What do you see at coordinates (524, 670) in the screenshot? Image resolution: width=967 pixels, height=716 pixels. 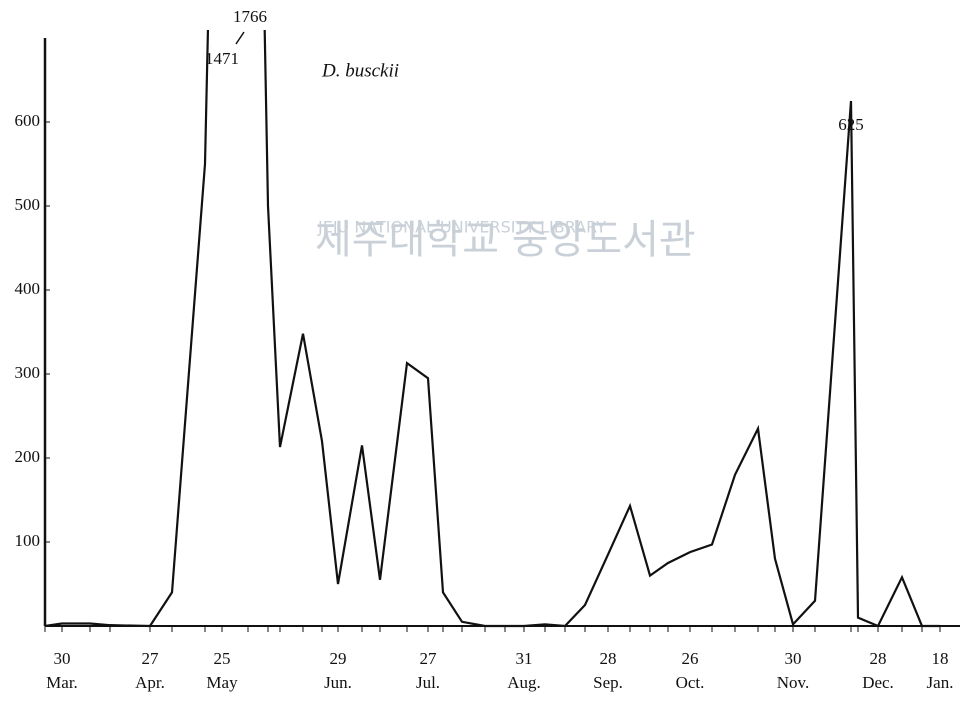 I see `x-tick-label: 31 Aug.` at bounding box center [524, 670].